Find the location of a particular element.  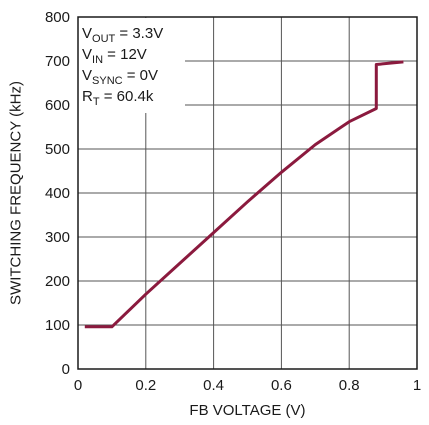

y-tick-label: 700 is located at coordinates (57, 61).